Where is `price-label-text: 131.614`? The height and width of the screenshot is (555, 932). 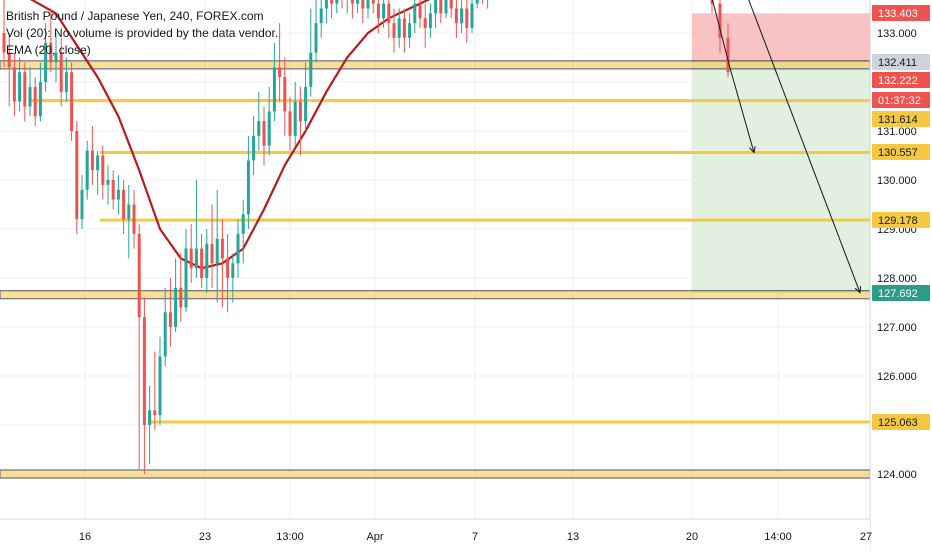
price-label-text: 131.614 is located at coordinates (898, 120).